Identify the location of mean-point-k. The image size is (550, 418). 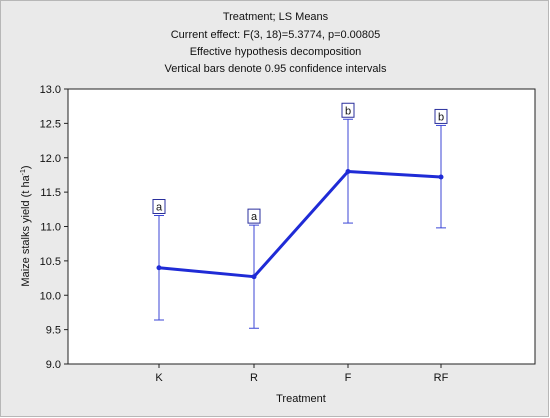
(159, 268).